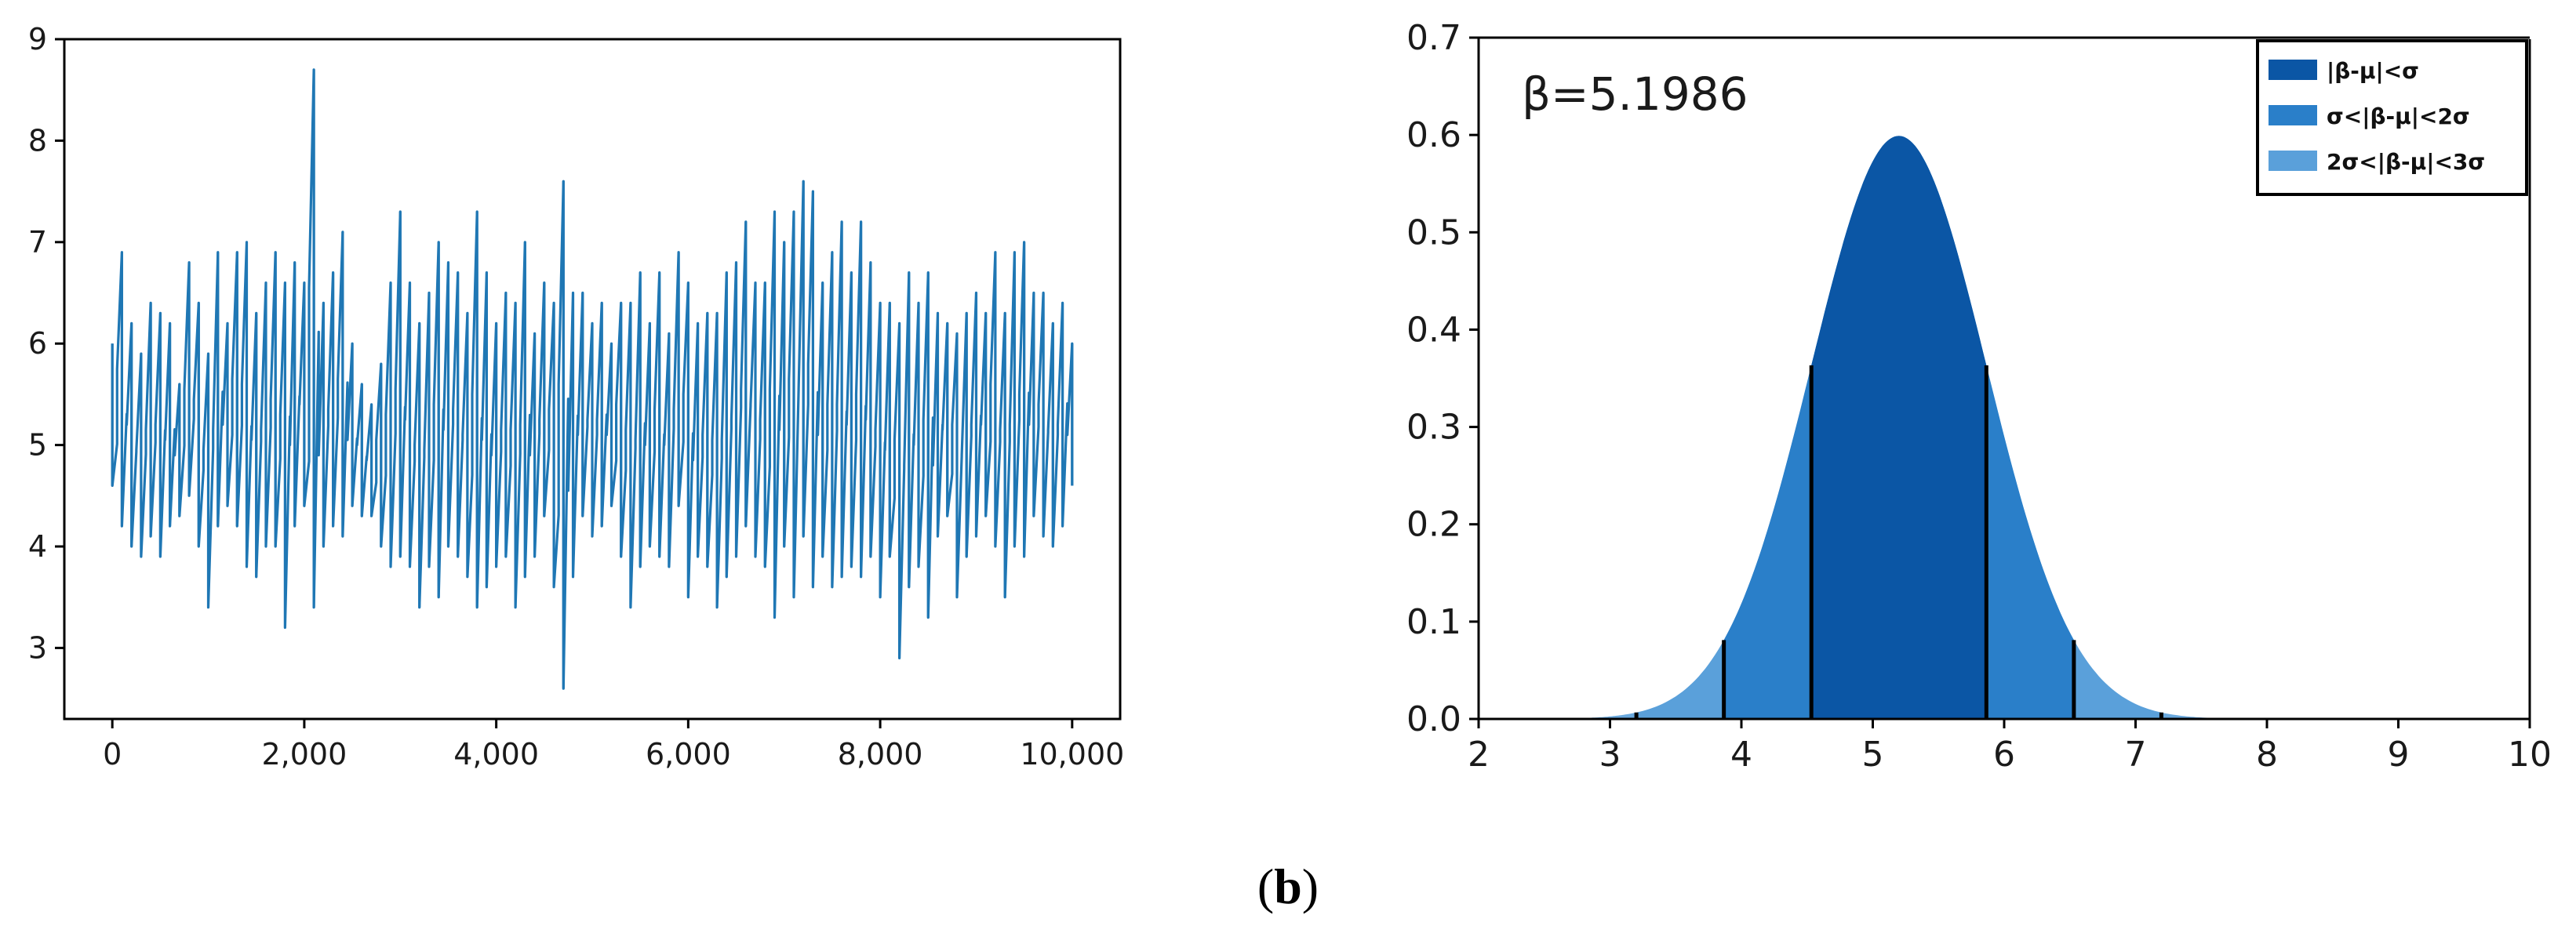 The image size is (2576, 933). I want to click on trace-x-axis: 0 2,000 4,000 6,000 8,000 10,000, so click(613, 745).